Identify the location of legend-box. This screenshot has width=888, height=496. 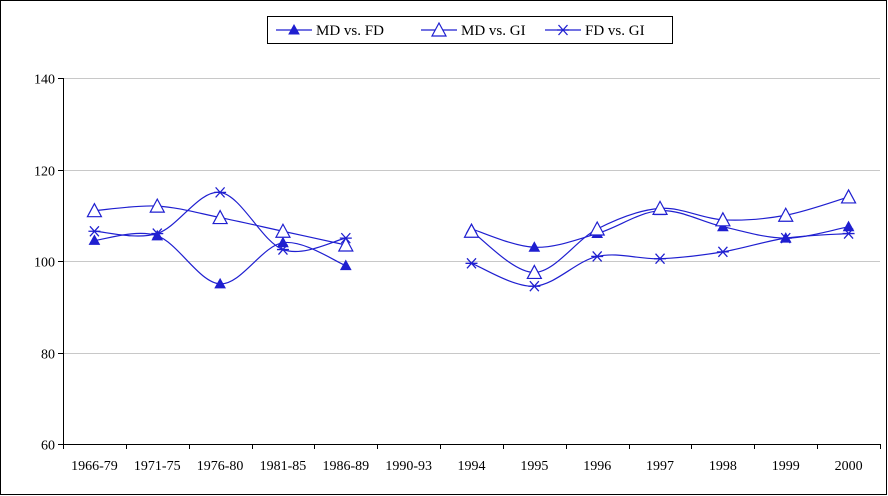
(470, 30).